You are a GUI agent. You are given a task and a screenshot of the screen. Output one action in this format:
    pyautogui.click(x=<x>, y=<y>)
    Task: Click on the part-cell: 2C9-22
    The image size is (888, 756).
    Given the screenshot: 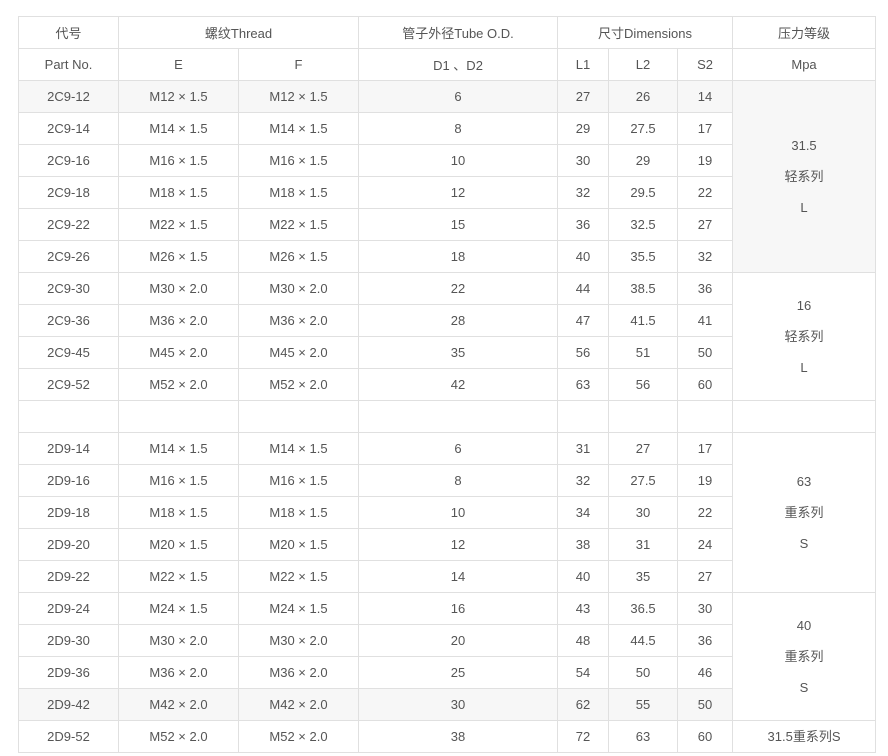 What is the action you would take?
    pyautogui.click(x=68, y=224)
    